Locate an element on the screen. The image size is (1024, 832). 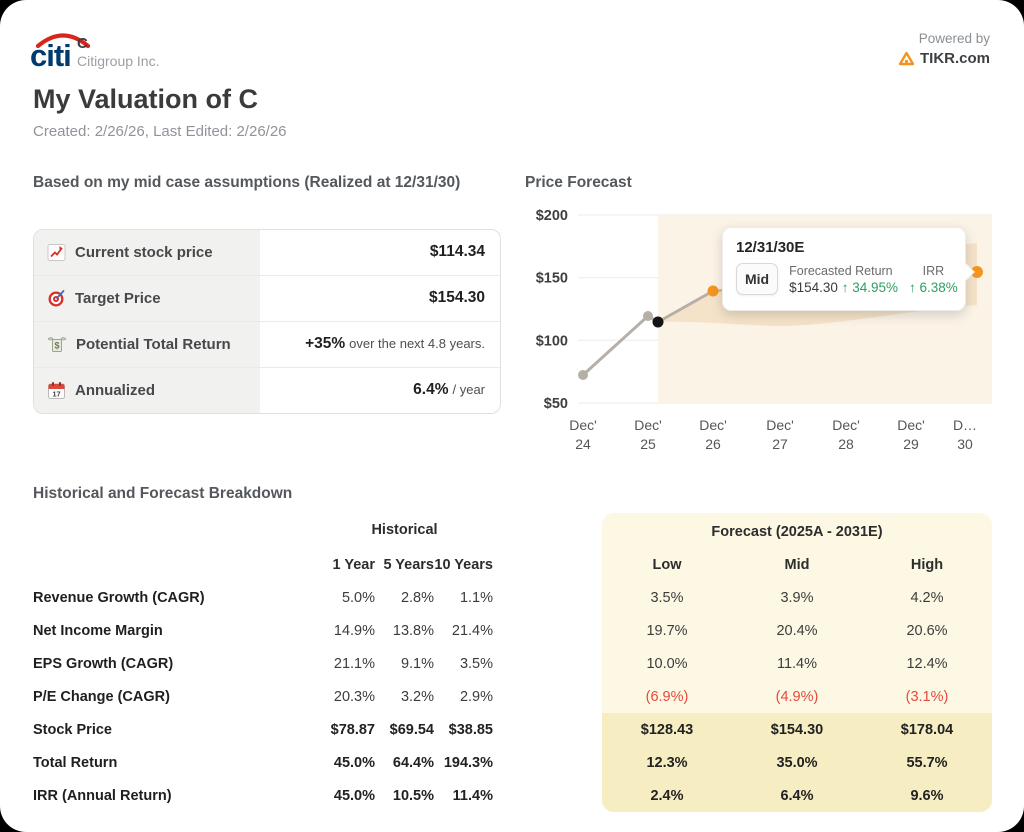
cell: 10.0% is located at coordinates (667, 663).